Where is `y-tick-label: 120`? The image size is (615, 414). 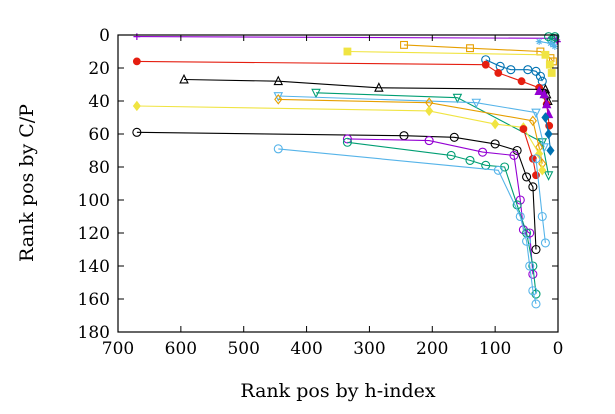
y-tick-label: 120 is located at coordinates (94, 234).